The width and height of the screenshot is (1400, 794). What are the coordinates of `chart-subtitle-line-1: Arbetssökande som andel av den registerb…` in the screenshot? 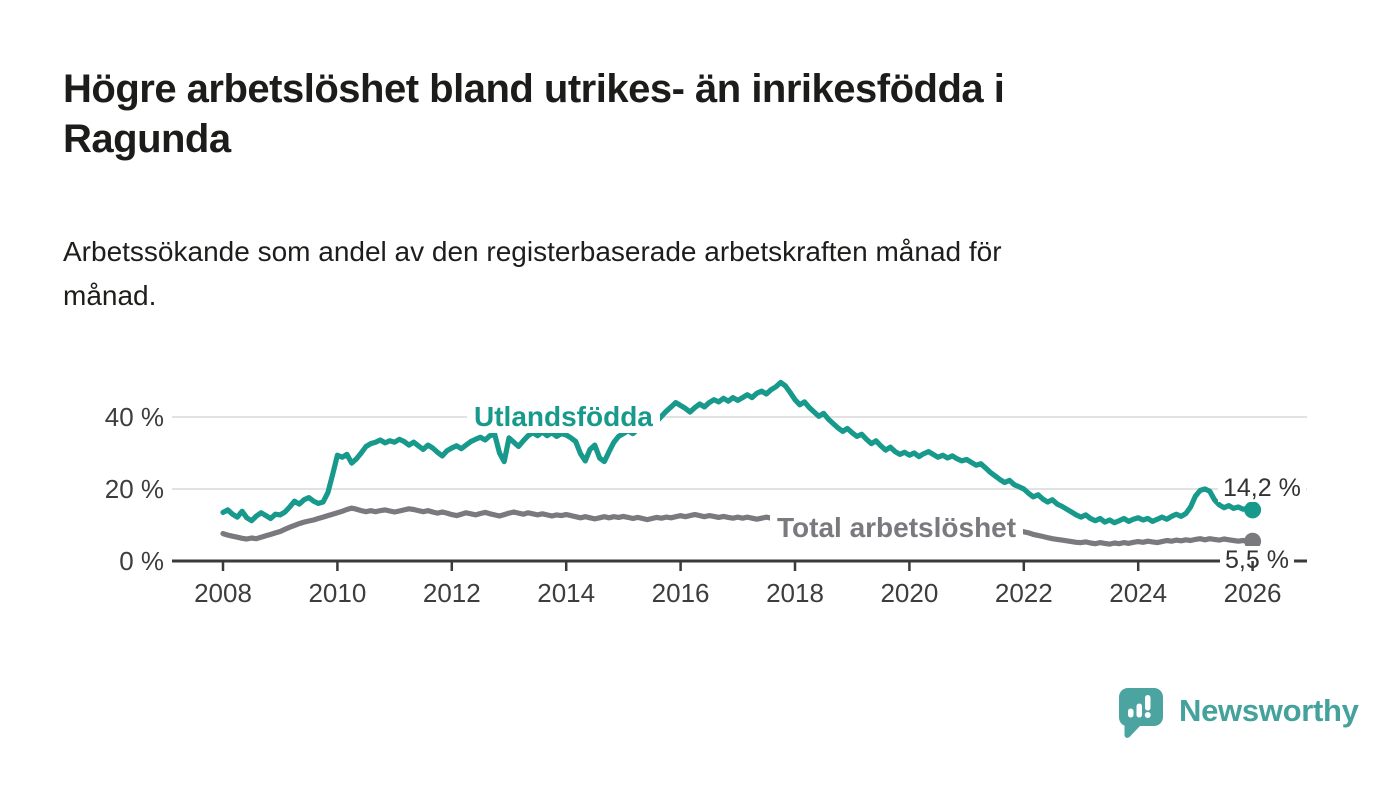 It's located at (532, 251).